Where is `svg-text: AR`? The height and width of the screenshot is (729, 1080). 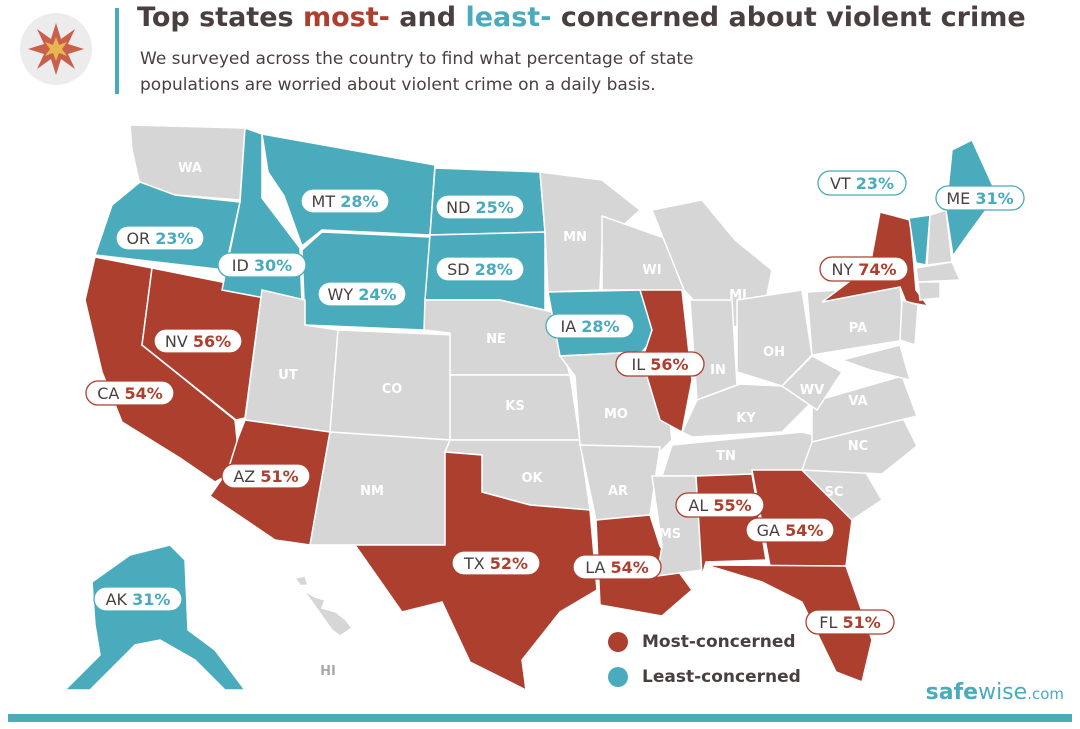
svg-text: AR is located at coordinates (618, 491).